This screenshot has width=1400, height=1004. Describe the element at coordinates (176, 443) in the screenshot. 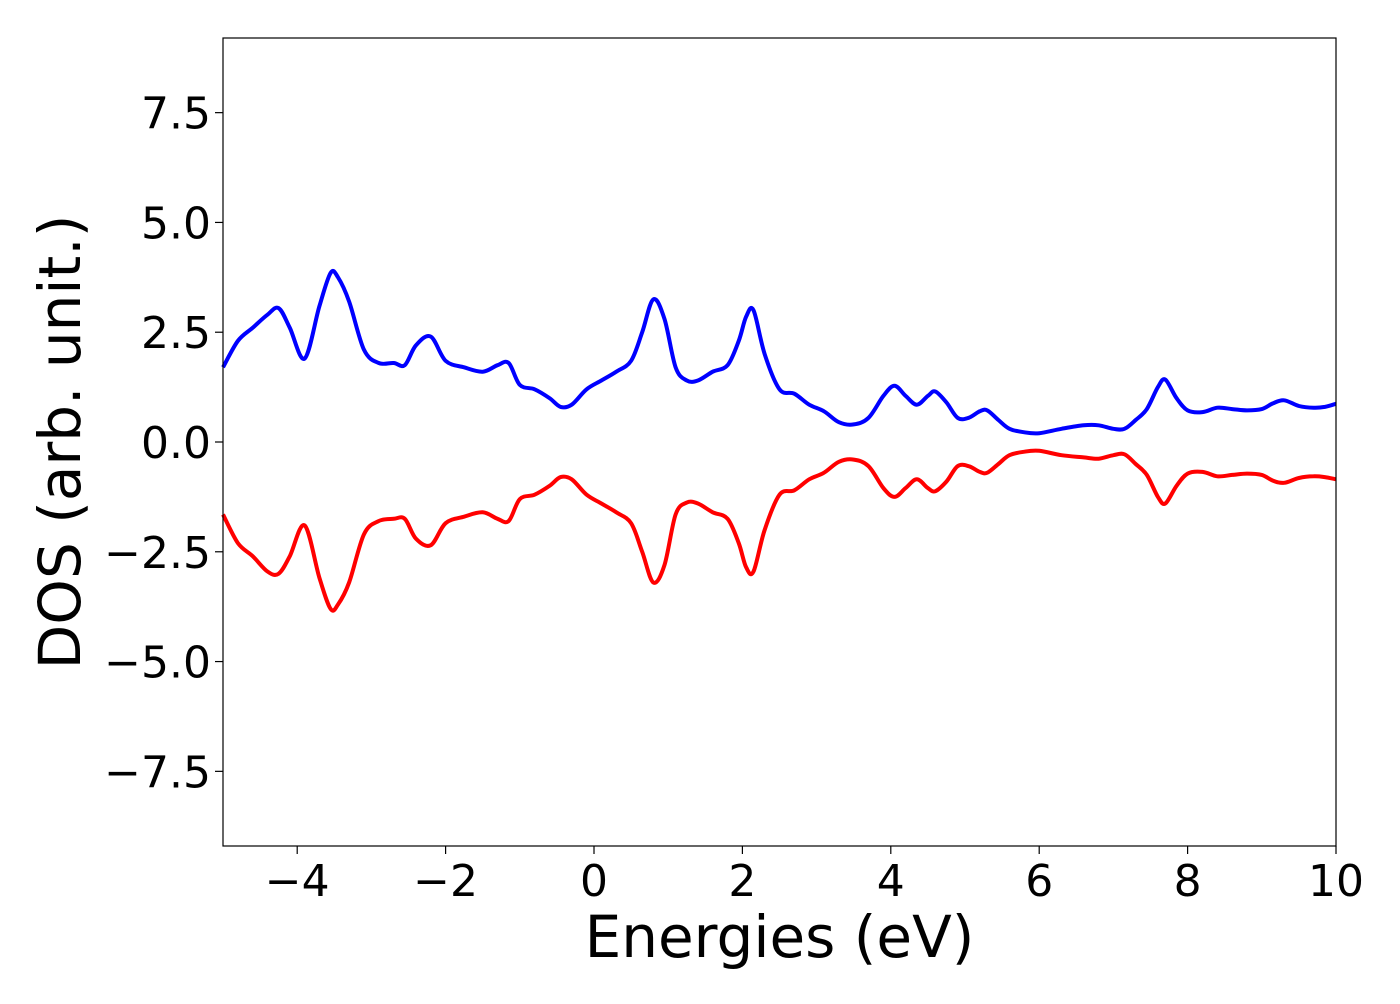

I see `y-tick-label: 0.0` at that location.